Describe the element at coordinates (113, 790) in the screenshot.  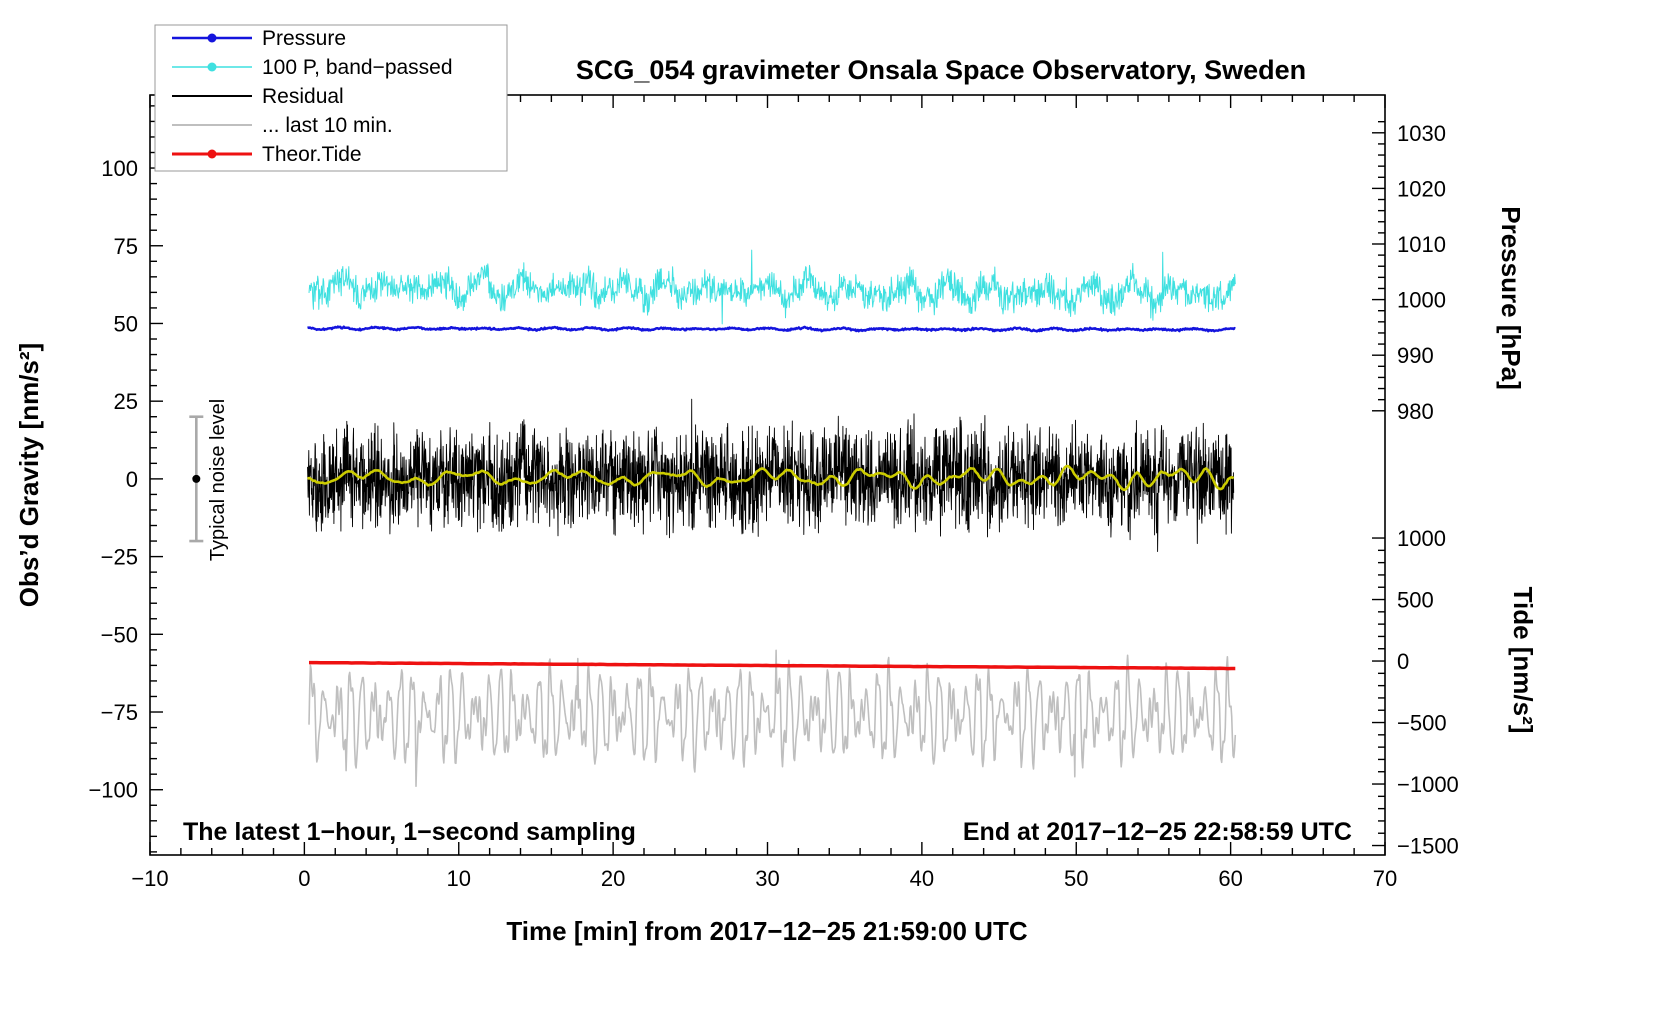
I see `gravity-tick-label: −100` at that location.